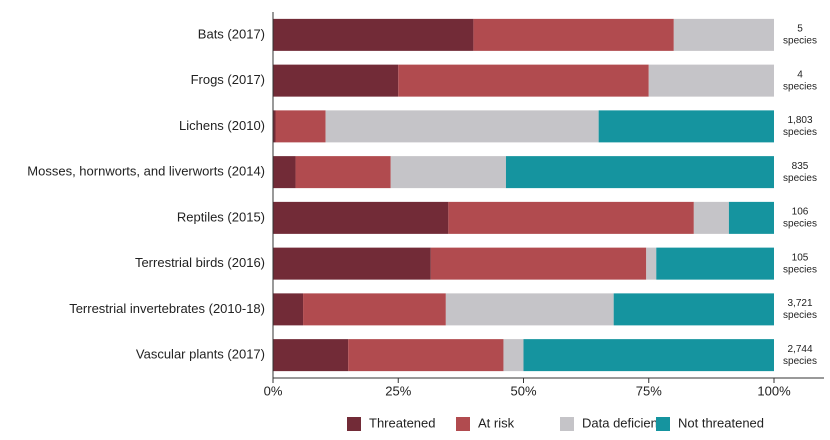 The image size is (830, 440). What do you see at coordinates (146, 171) in the screenshot?
I see `y-tick-label: Mosses, hornworts, and liverworts (2014)` at bounding box center [146, 171].